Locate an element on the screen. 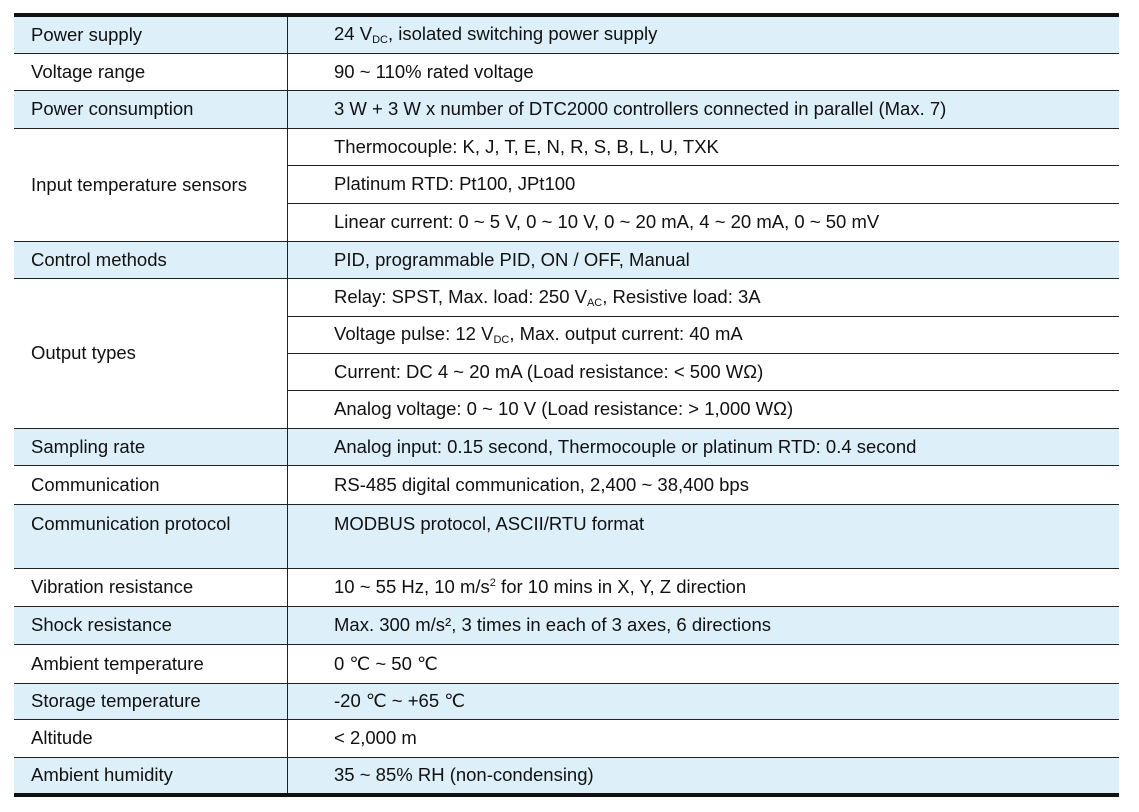 The image size is (1139, 812). spec-label: Power consumption is located at coordinates (151, 109).